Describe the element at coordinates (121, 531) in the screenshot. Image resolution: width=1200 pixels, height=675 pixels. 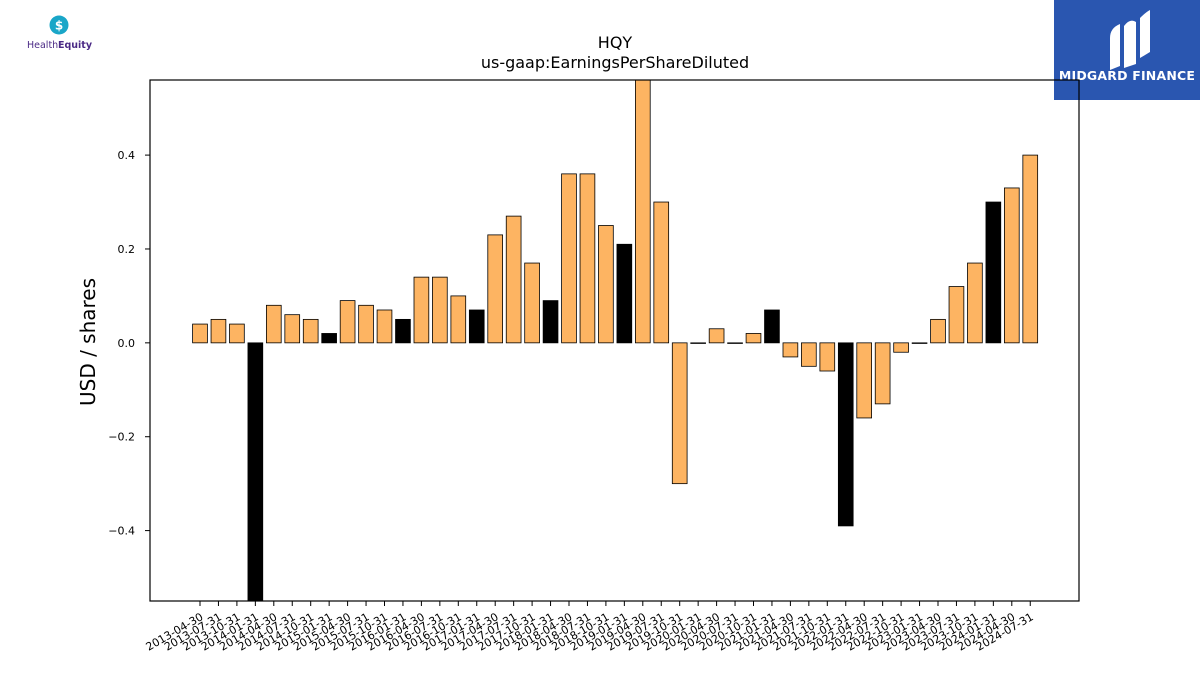
I see `y-tick-label: −0.4` at that location.